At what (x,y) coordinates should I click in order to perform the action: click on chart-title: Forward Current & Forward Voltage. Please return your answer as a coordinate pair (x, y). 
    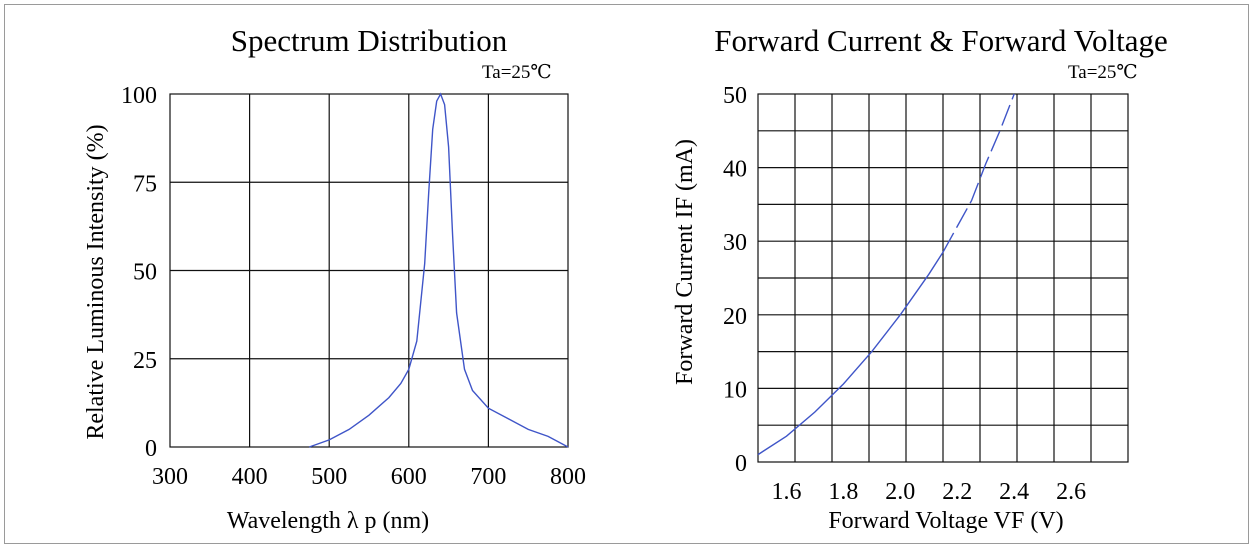
    Looking at the image, I should click on (940, 40).